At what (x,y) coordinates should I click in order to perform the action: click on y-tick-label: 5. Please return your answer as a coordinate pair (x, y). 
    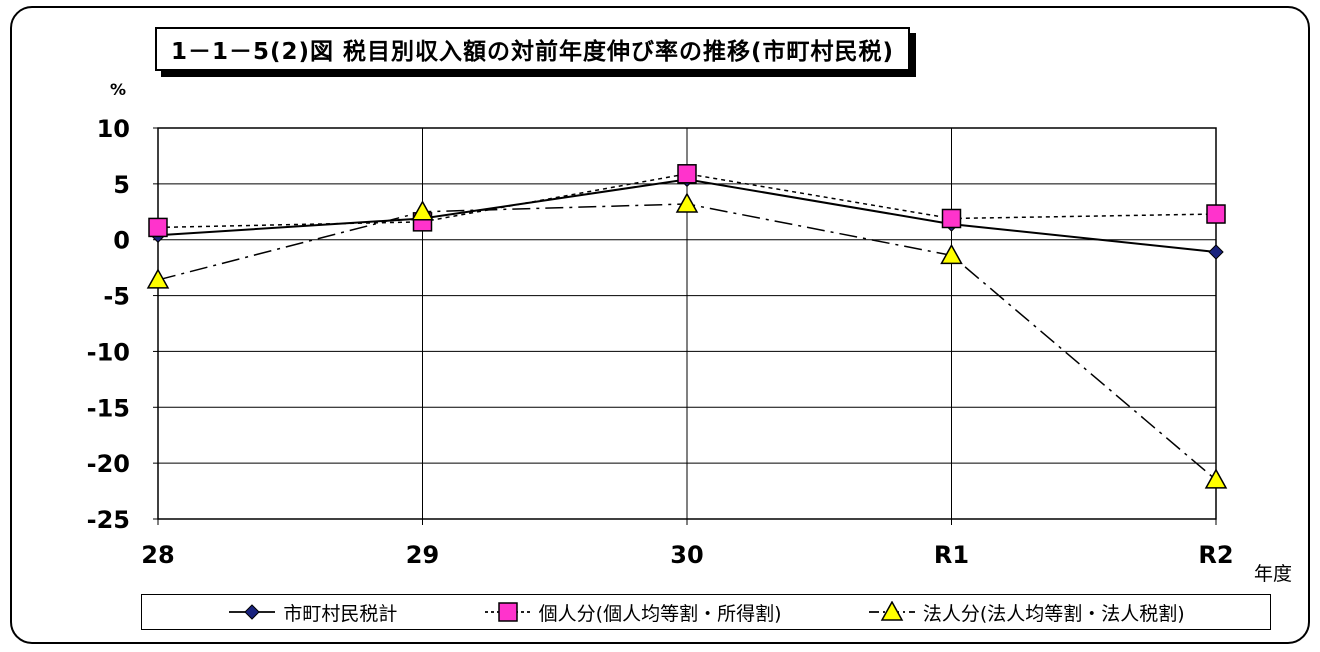
    Looking at the image, I should click on (121, 185).